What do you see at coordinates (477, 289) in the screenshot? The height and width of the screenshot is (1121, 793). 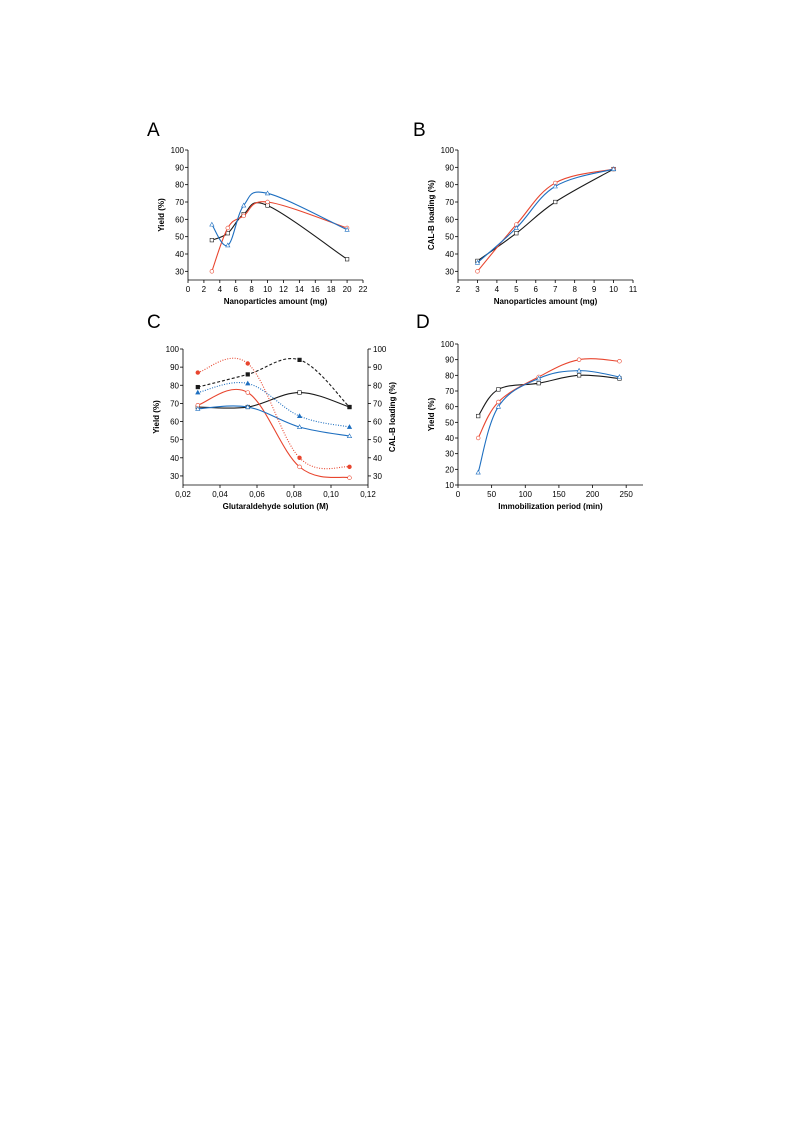 I see `x-tick-label: 3` at bounding box center [477, 289].